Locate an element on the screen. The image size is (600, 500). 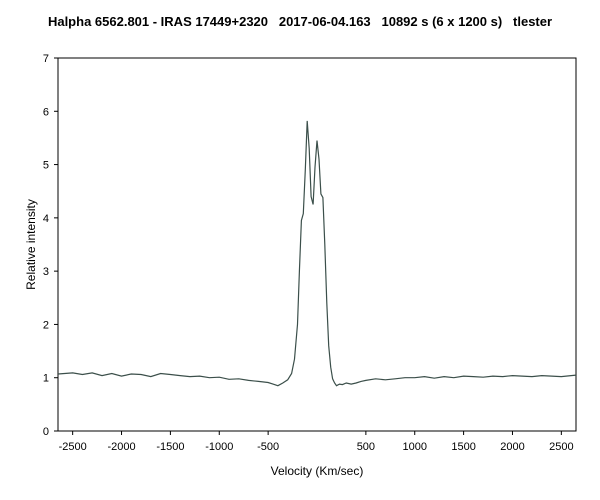
y-tick-label: 7 is located at coordinates (46, 59).